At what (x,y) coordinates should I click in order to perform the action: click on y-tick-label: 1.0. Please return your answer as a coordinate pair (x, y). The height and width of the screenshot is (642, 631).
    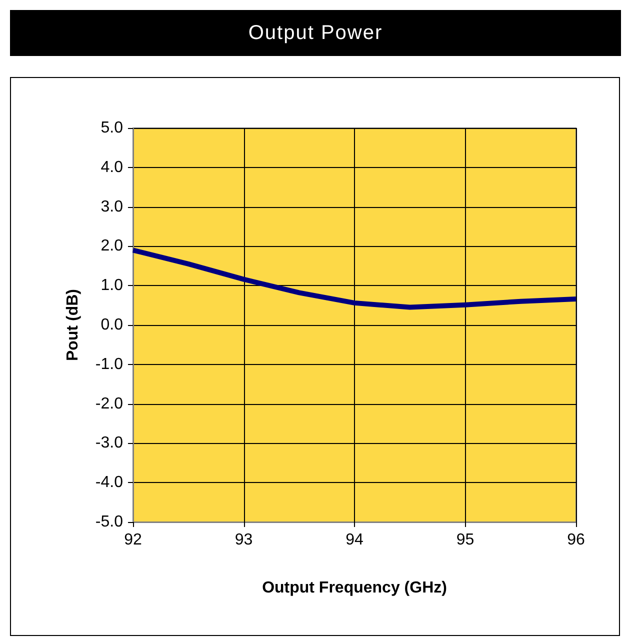
    Looking at the image, I should click on (112, 285).